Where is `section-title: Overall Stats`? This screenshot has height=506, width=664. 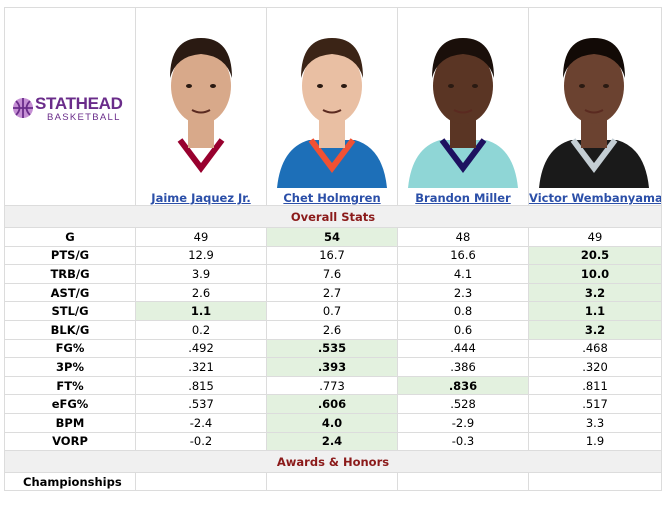
section-title: Overall Stats is located at coordinates (333, 216).